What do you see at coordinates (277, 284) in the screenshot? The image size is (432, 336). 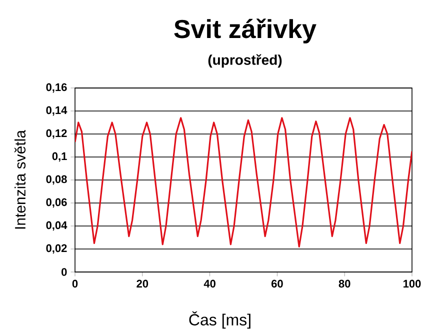 I see `x-tick-label: 60` at bounding box center [277, 284].